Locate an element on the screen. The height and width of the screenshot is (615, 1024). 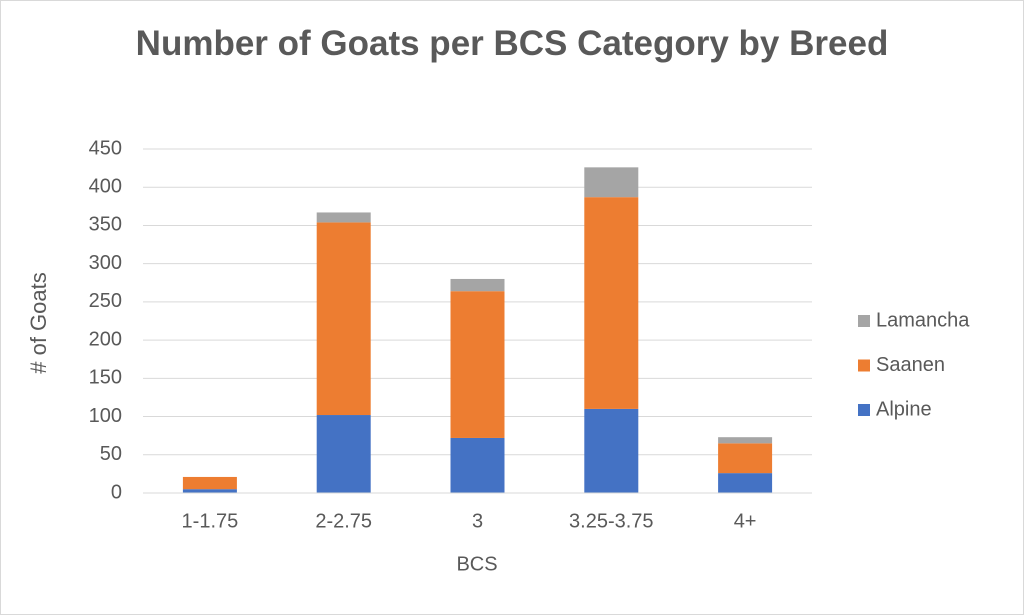
y-tick-label: 200 is located at coordinates (105, 339).